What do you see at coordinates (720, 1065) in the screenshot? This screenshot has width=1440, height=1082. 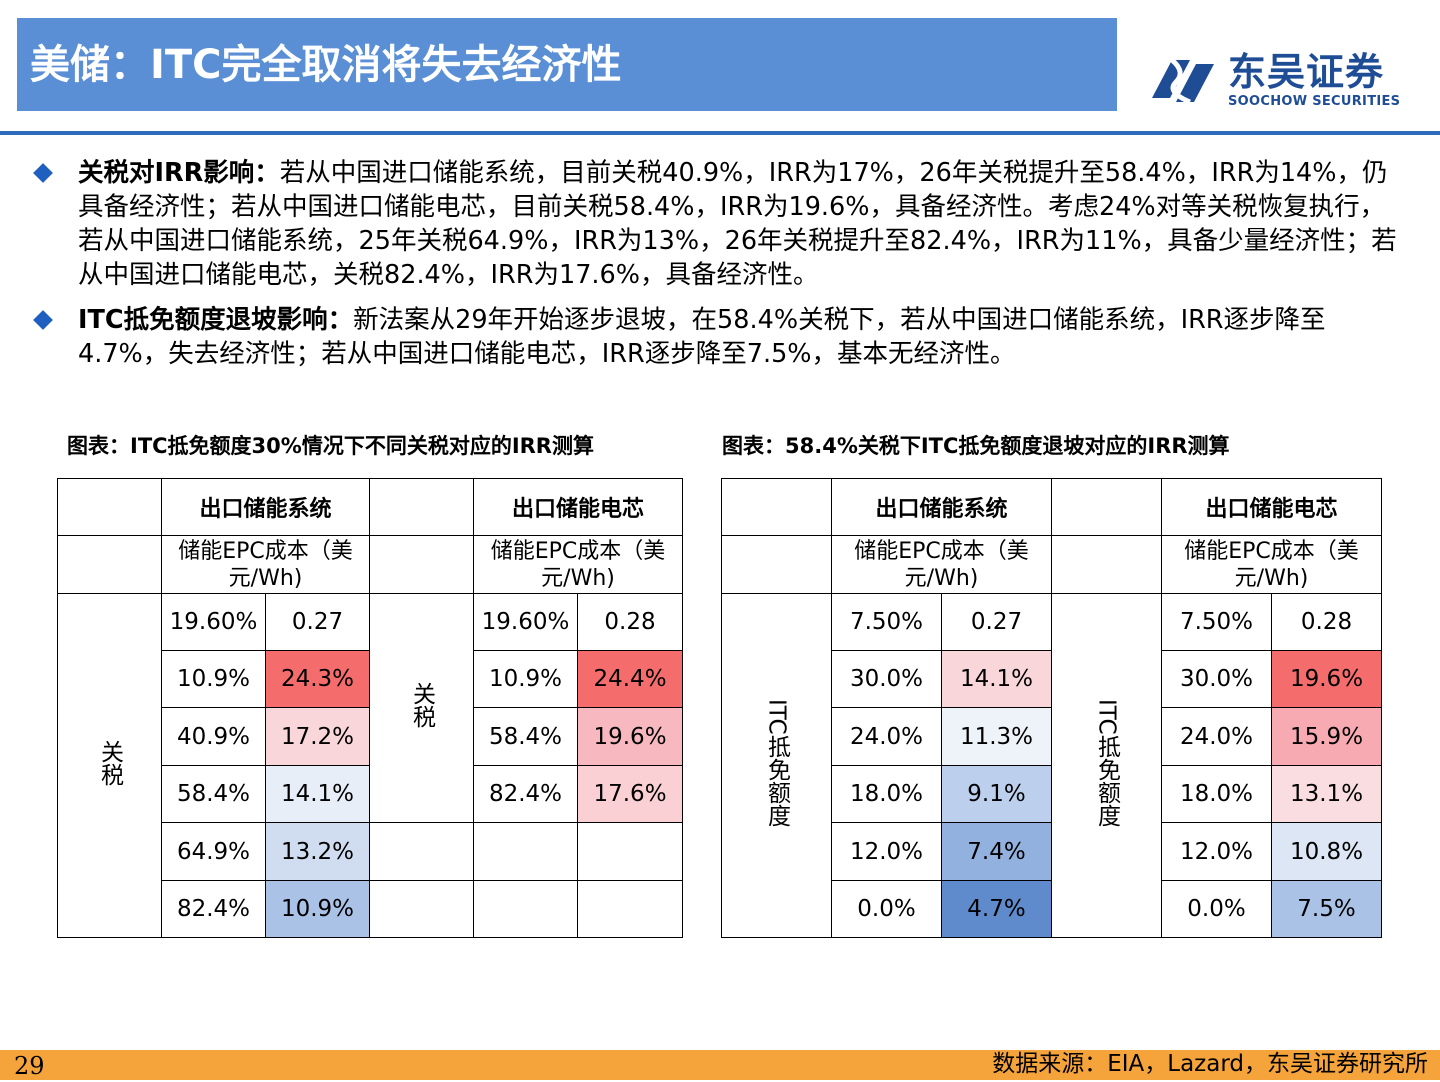 I see `footer-bar` at bounding box center [720, 1065].